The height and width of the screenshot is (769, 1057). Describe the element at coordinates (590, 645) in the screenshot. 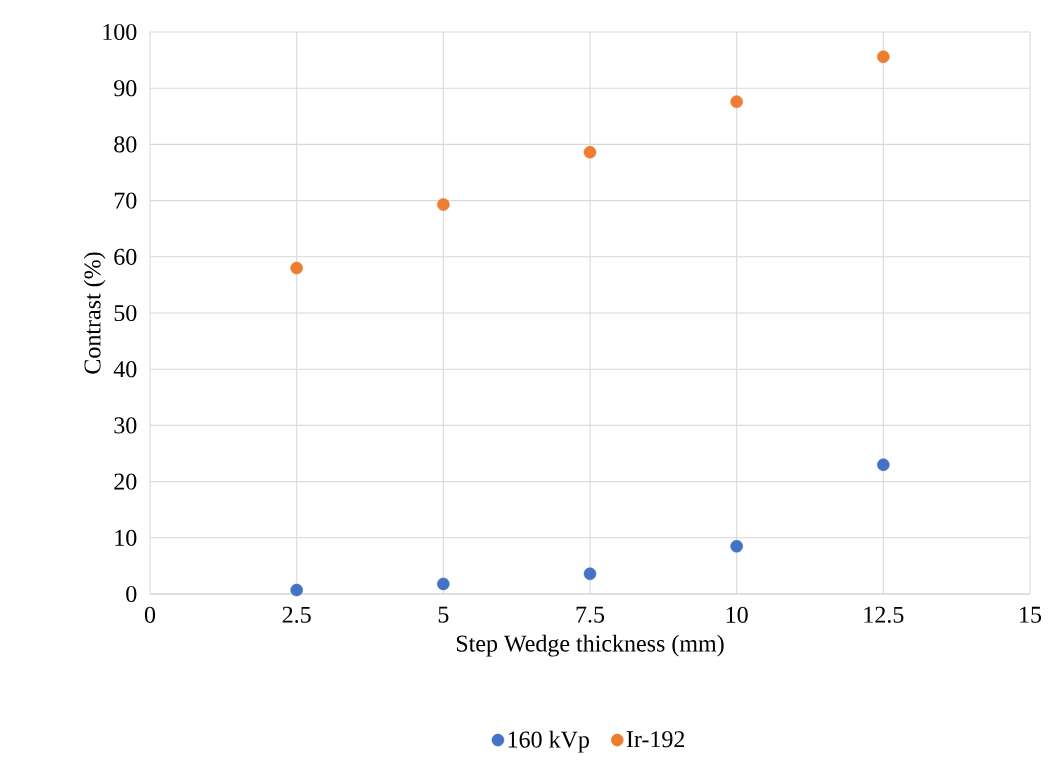

I see `x-axis-title: Step Wedge thickness (mm)` at that location.